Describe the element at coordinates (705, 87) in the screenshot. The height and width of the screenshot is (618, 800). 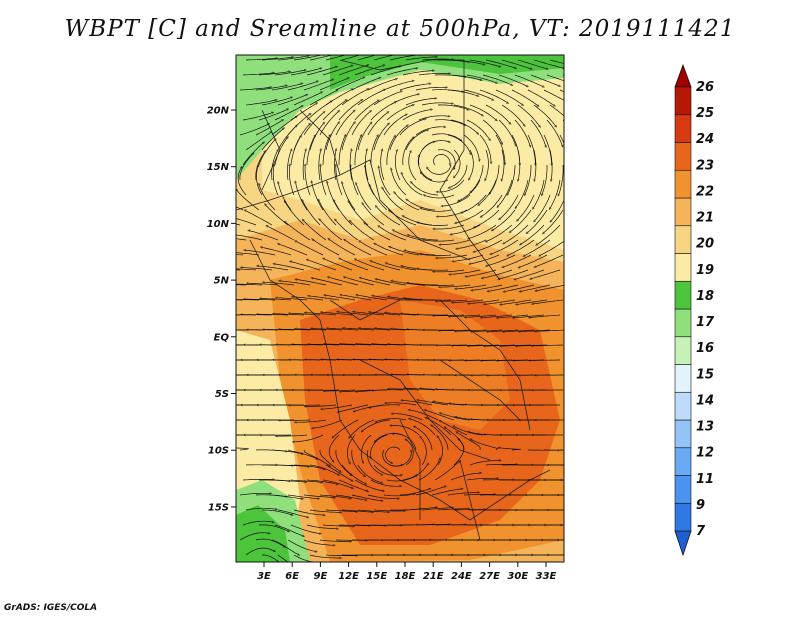
I see `colorbar-label: 26` at that location.